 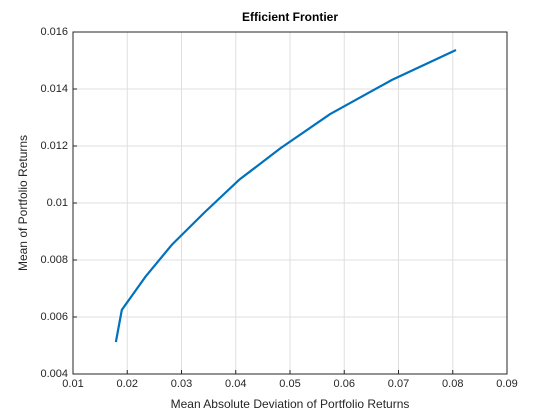 I want to click on y-tick-label: 0.016, so click(x=54, y=32).